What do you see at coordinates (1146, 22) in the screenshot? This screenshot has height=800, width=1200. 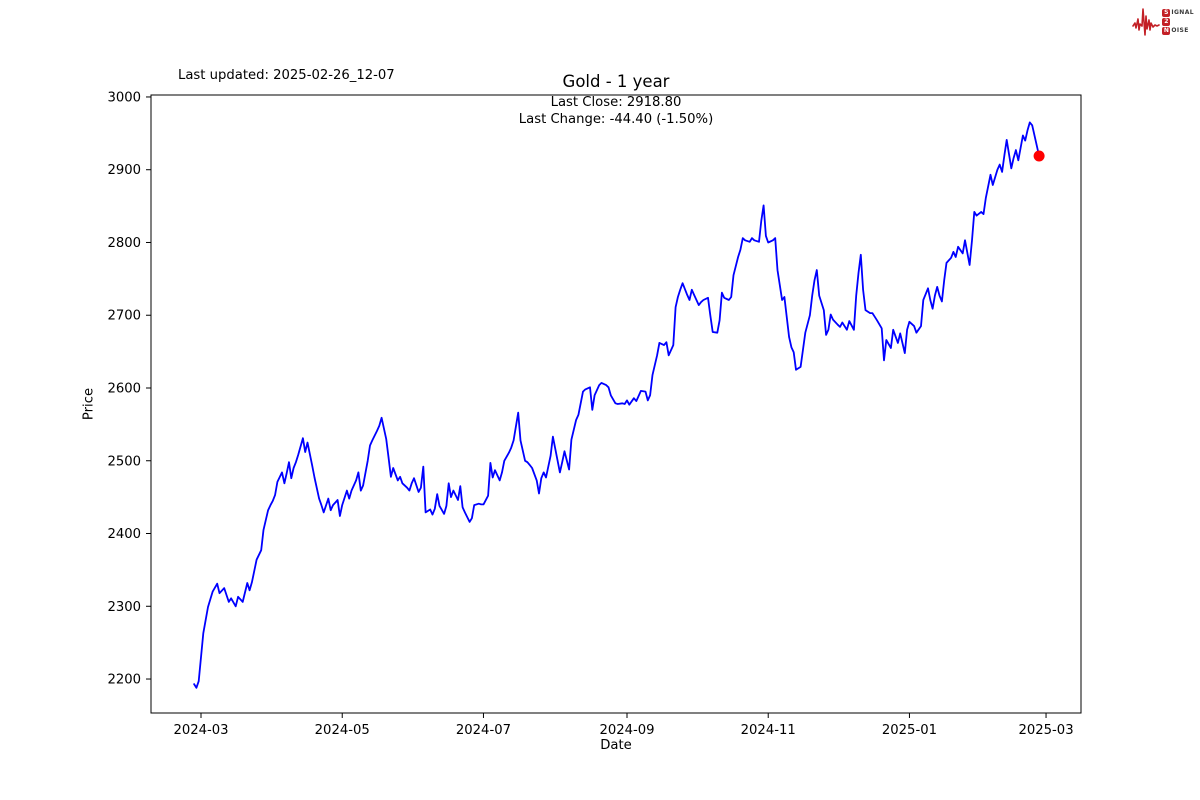 I see `heartbeat-waveform-icon` at bounding box center [1146, 22].